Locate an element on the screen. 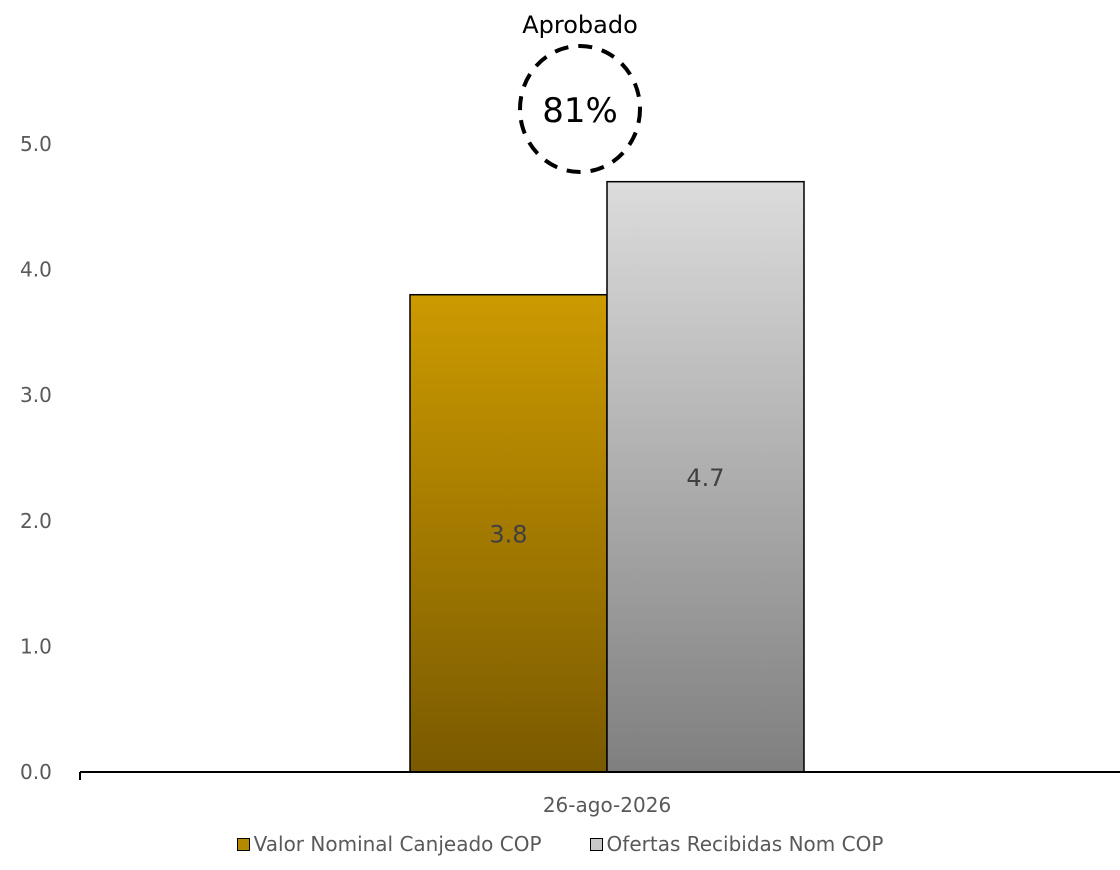  legend-item-ofertas-recibidas: Ofertas Recibidas Nom COP is located at coordinates (736, 844).